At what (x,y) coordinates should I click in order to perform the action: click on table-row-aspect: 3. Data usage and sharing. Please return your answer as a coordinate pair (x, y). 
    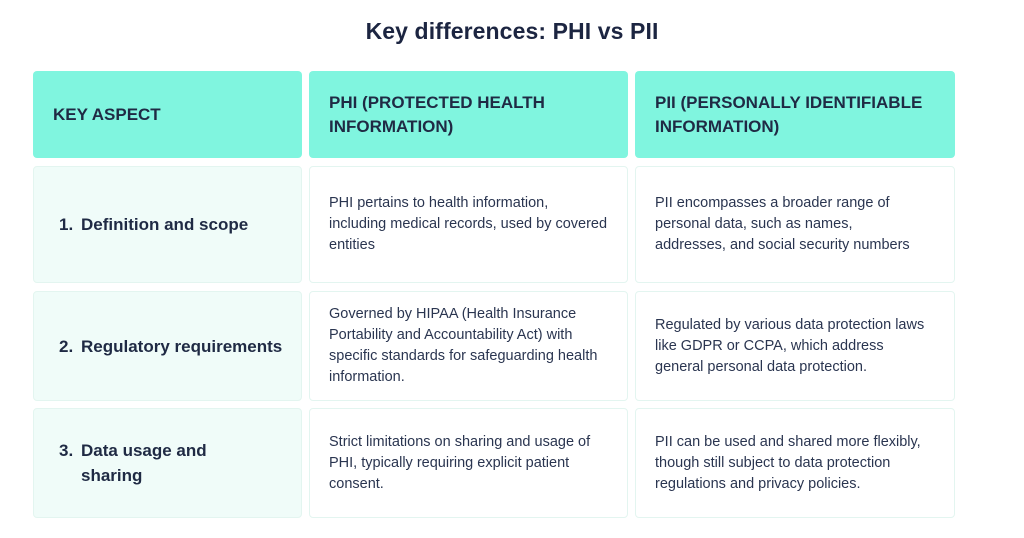
    Looking at the image, I should click on (167, 463).